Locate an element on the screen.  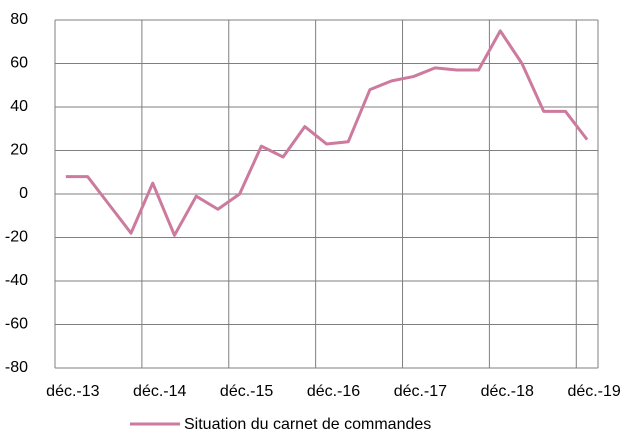
x-tick-label: déc.-18 is located at coordinates (507, 391).